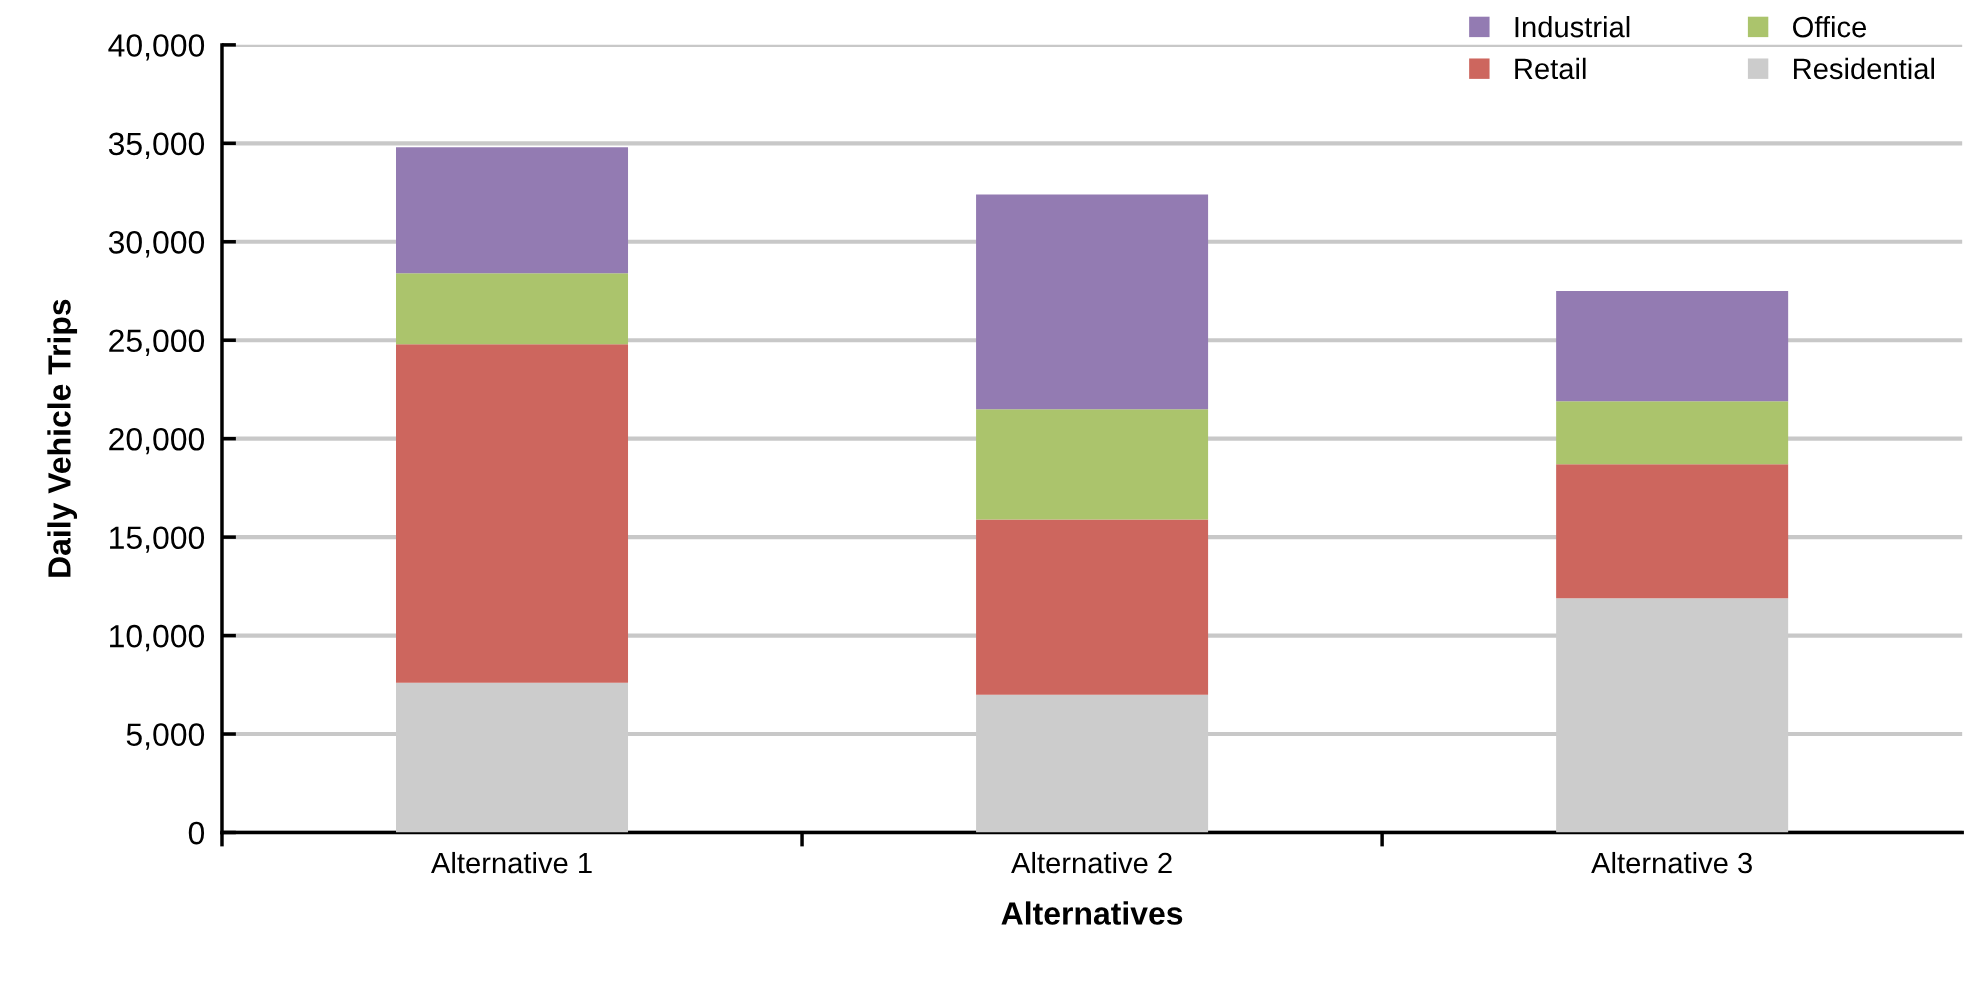 The width and height of the screenshot is (1982, 997). What do you see at coordinates (1550, 68) in the screenshot?
I see `legend-label: Retail` at bounding box center [1550, 68].